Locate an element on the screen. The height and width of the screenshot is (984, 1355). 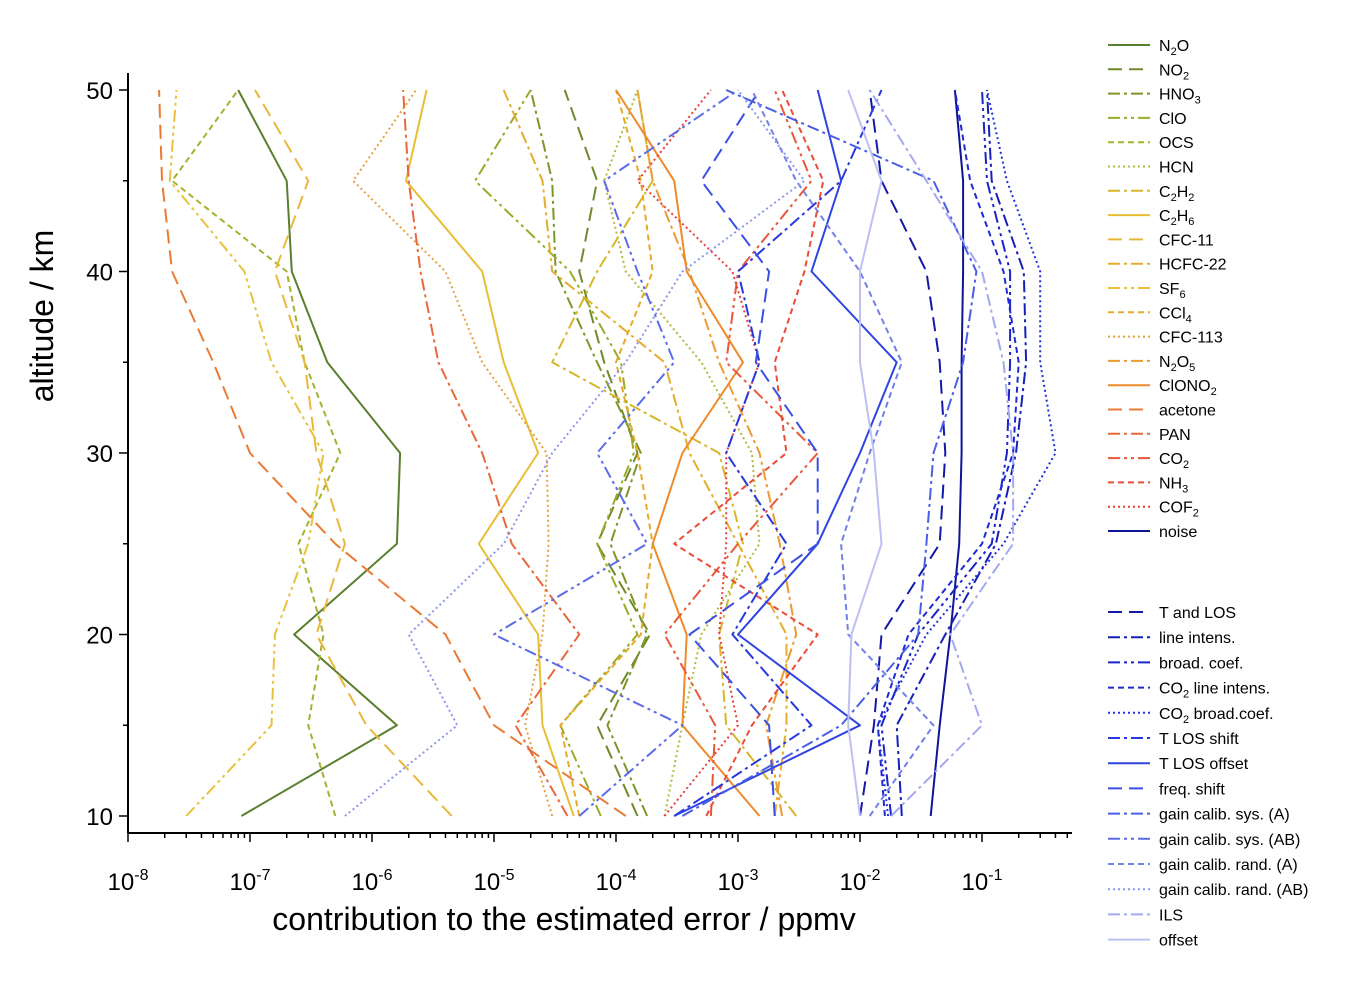
x-tick-label: 10⁻⁷ is located at coordinates (250, 881).